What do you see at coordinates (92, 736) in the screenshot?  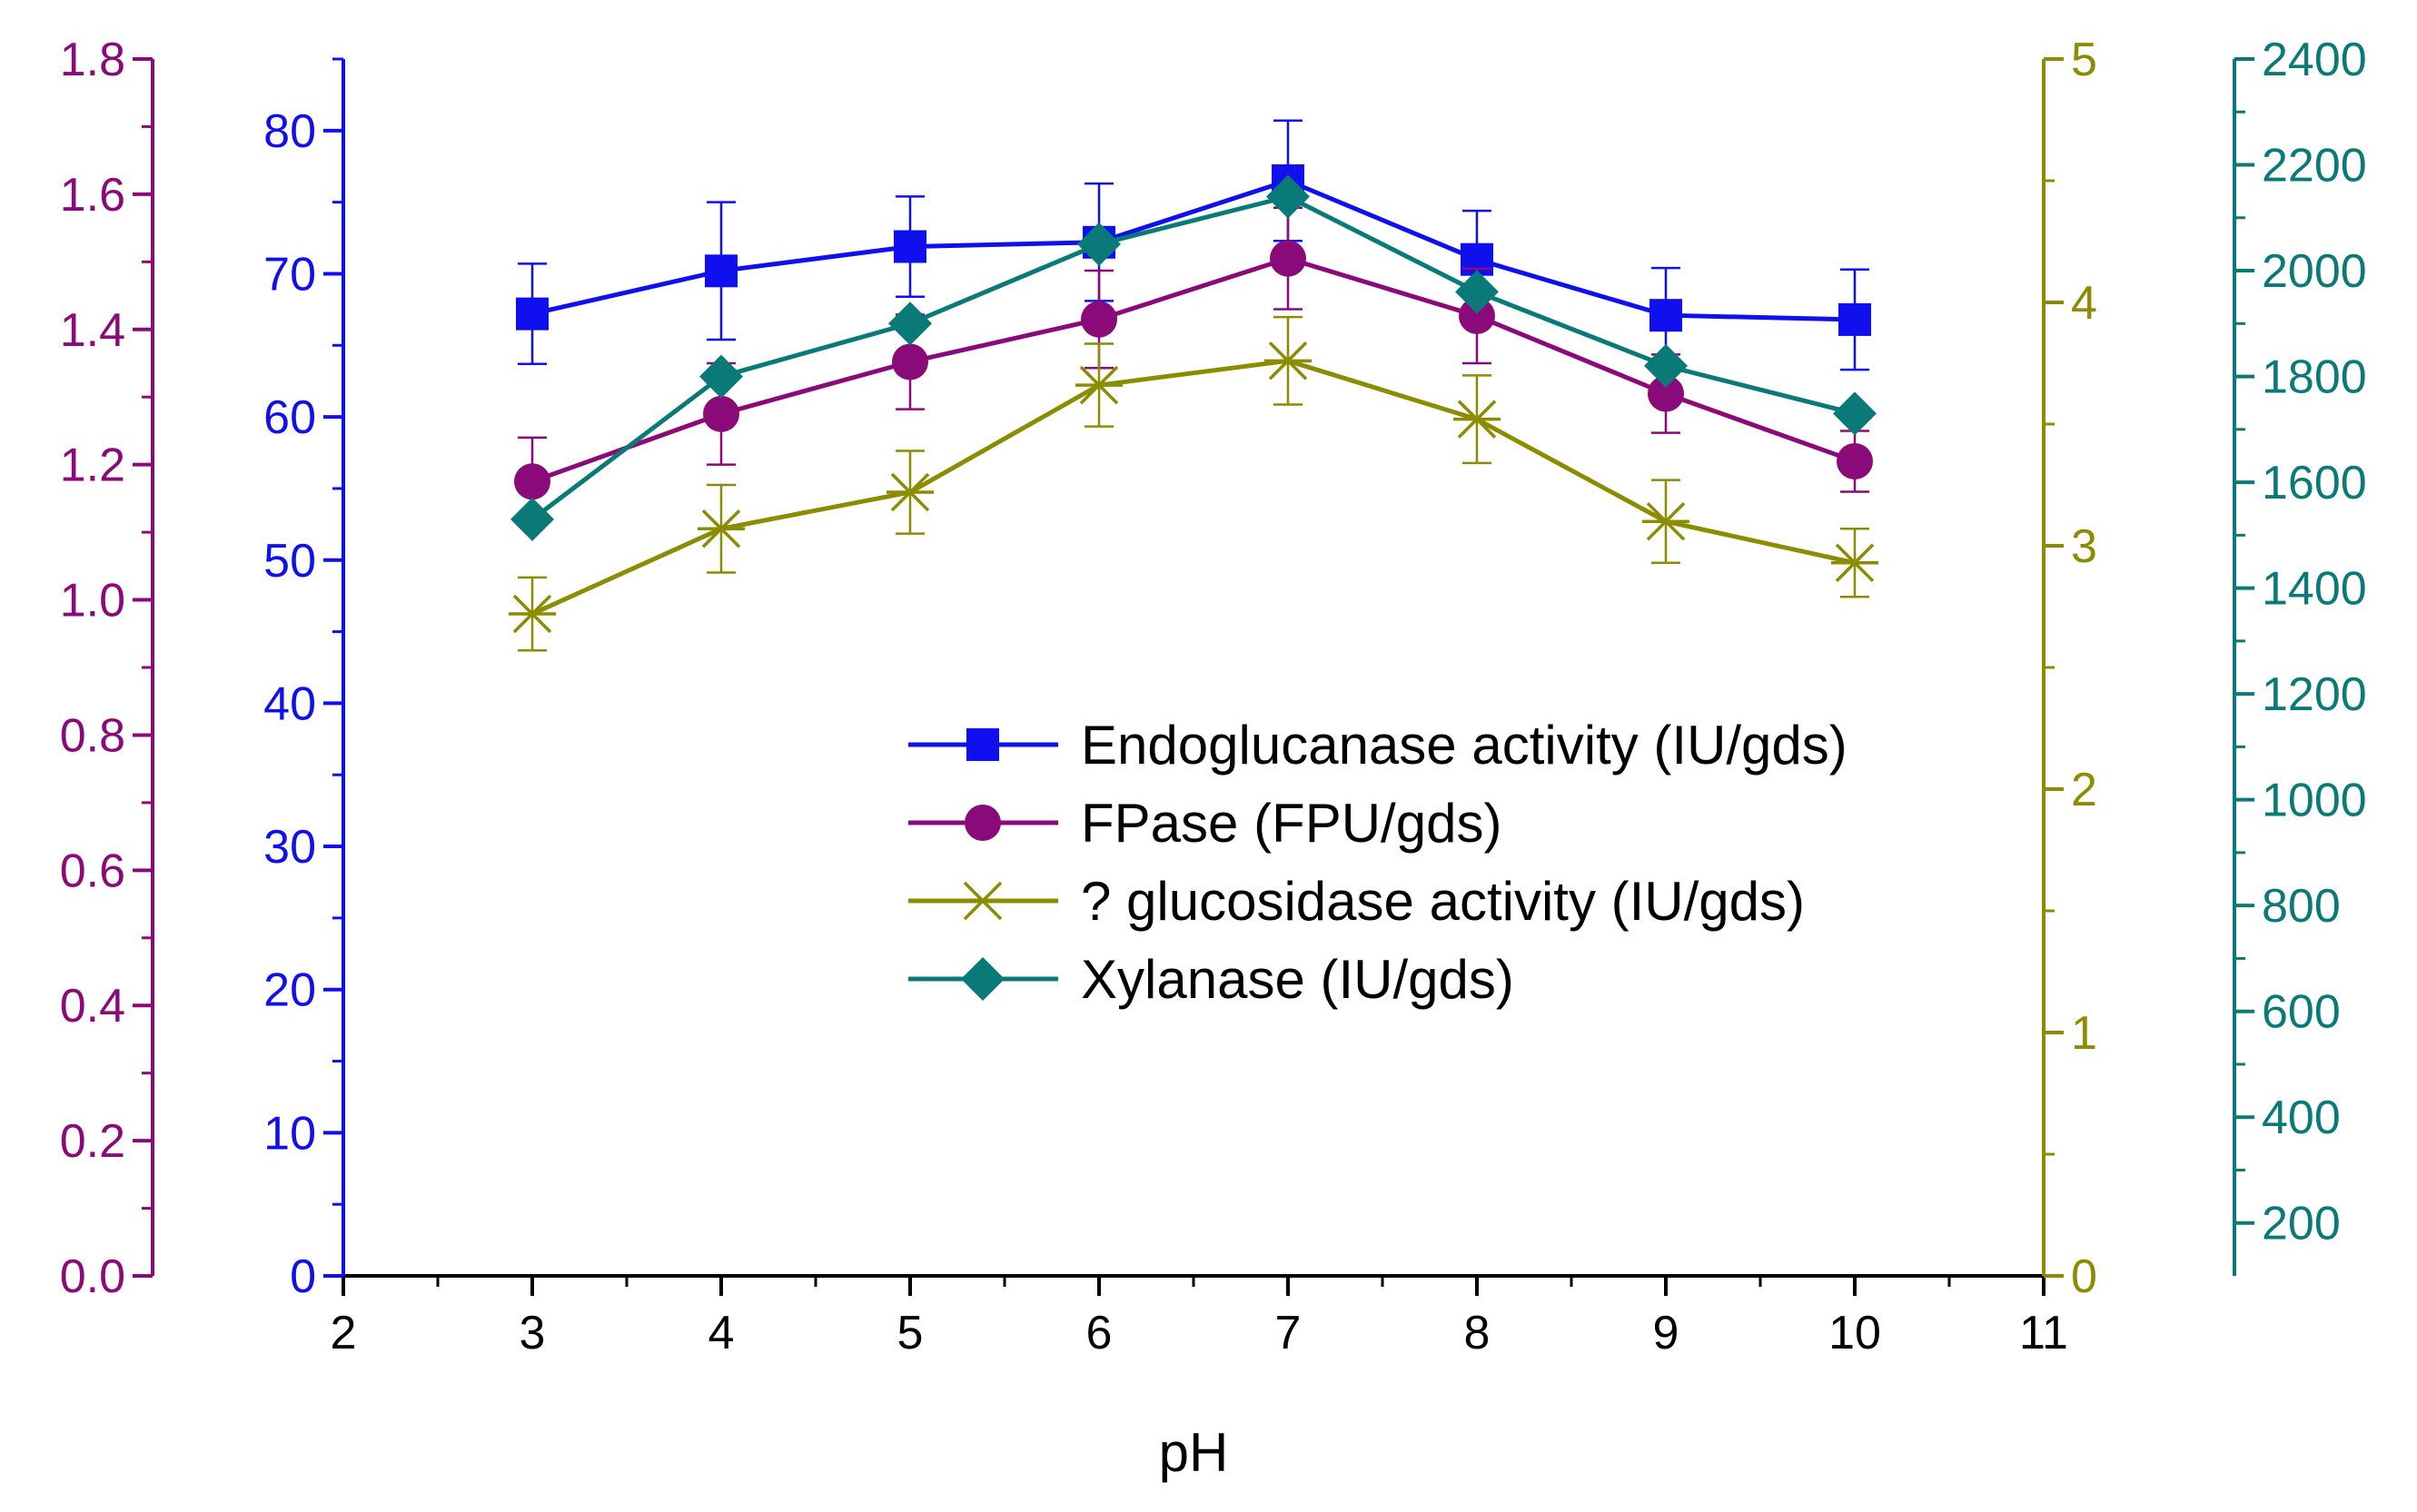 I see `y-tick-label: 0.8` at bounding box center [92, 736].